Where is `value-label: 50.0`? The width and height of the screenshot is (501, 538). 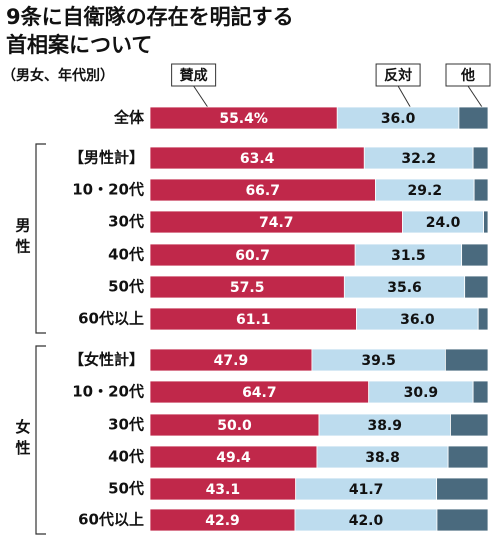
value-label: 50.0 is located at coordinates (234, 426).